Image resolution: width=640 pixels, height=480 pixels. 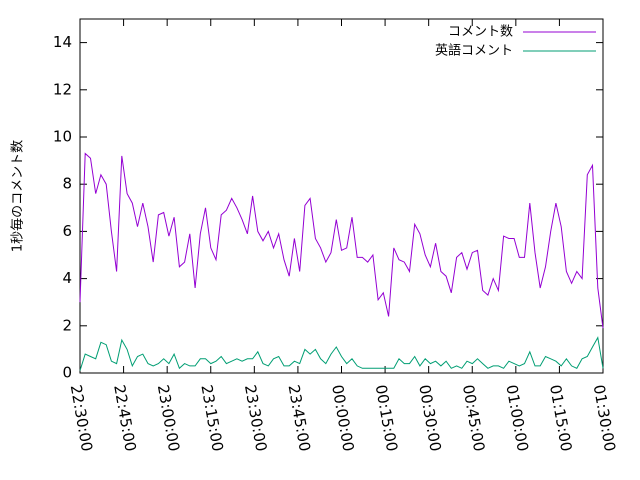 What do you see at coordinates (211, 417) in the screenshot?
I see `x-tick-label: 23:15:00` at bounding box center [211, 417].